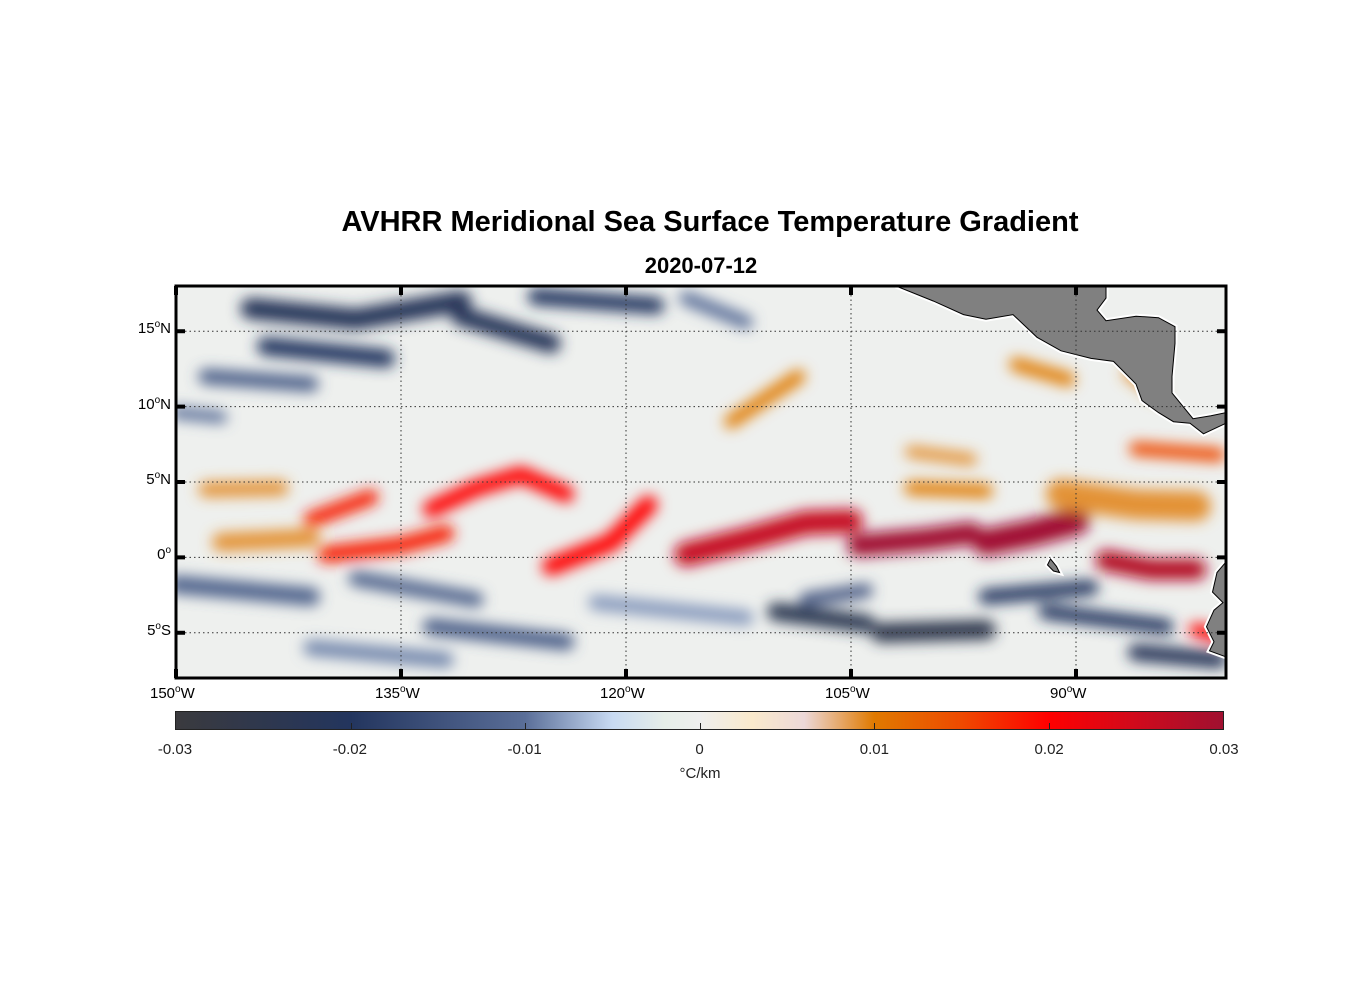 The height and width of the screenshot is (1000, 1356). What do you see at coordinates (158, 479) in the screenshot?
I see `y-tick-label: 5oN` at bounding box center [158, 479].